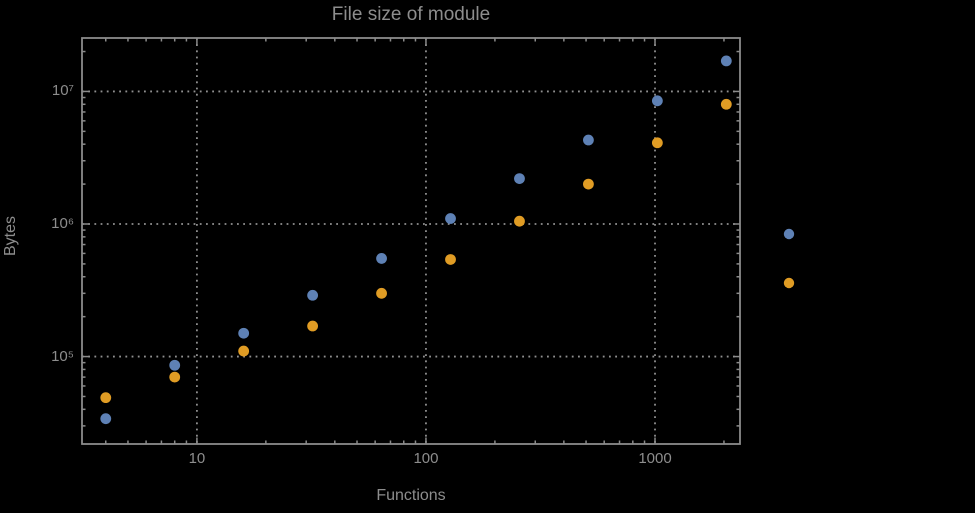  What do you see at coordinates (411, 495) in the screenshot?
I see `x-axis-label: Functions` at bounding box center [411, 495].